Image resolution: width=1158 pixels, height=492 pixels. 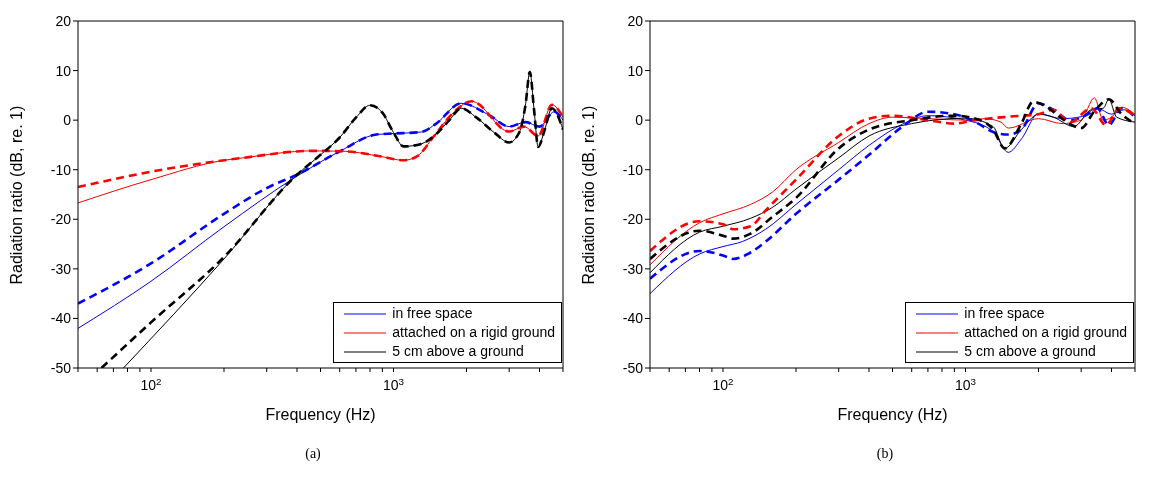 What do you see at coordinates (313, 454) in the screenshot?
I see `text: (a)` at bounding box center [313, 454].